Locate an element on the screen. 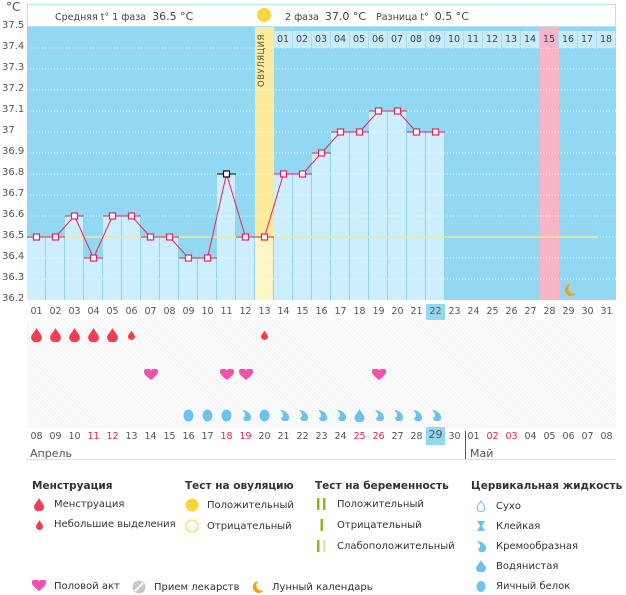  date-label: 05 is located at coordinates (549, 436).